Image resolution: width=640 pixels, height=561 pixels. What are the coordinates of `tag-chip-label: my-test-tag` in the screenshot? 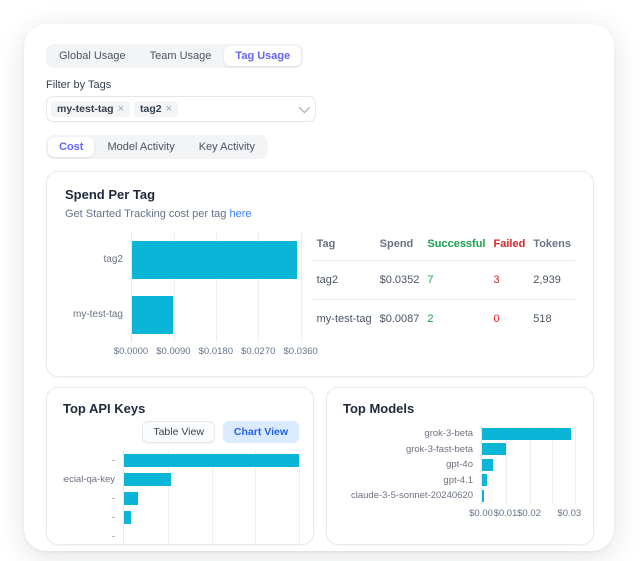 It's located at (85, 109).